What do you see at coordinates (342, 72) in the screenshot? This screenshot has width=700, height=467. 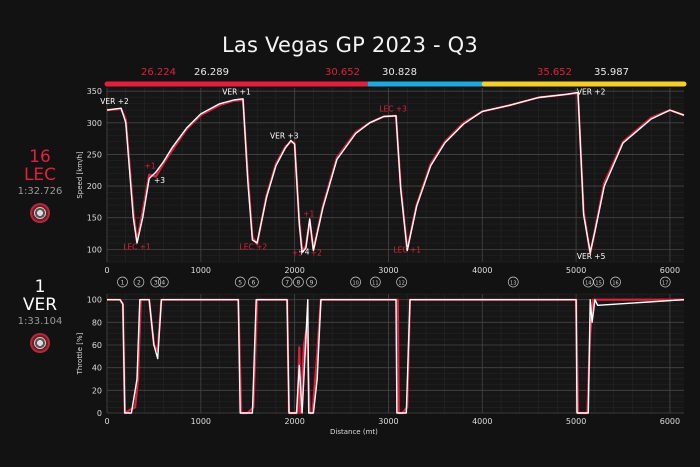 I see `sector-2-lec-time: 30.652` at bounding box center [342, 72].